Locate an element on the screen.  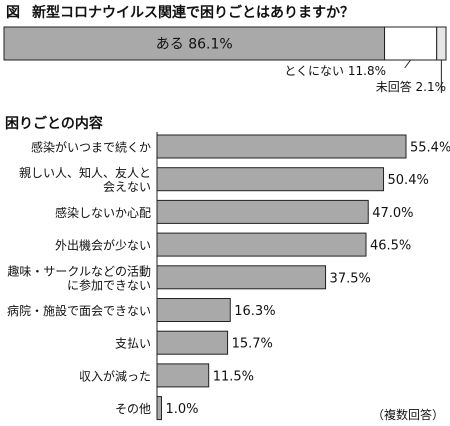
category-label-5-line-1: 趣味・サークルなどの活動 is located at coordinates (79, 270).